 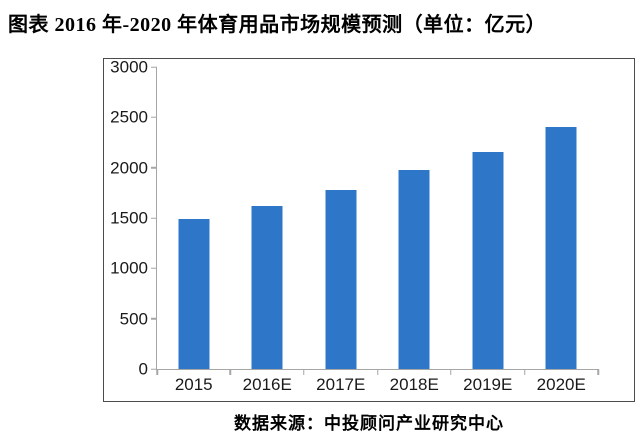 I want to click on source-caption: 数据来源：中投顾问产业研究中心, so click(x=369, y=423).